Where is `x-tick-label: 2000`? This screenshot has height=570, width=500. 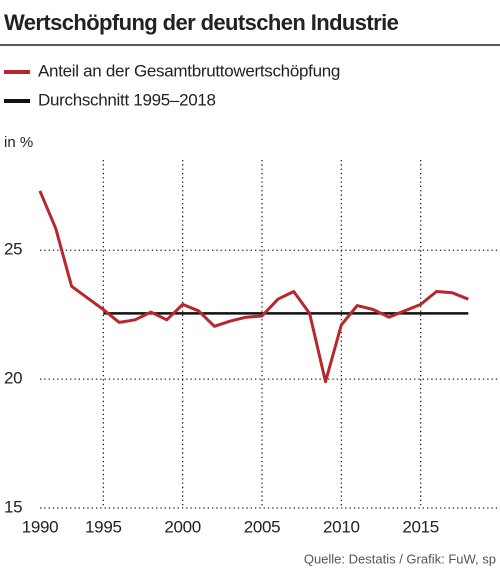
x-tick-label: 2000 is located at coordinates (182, 526).